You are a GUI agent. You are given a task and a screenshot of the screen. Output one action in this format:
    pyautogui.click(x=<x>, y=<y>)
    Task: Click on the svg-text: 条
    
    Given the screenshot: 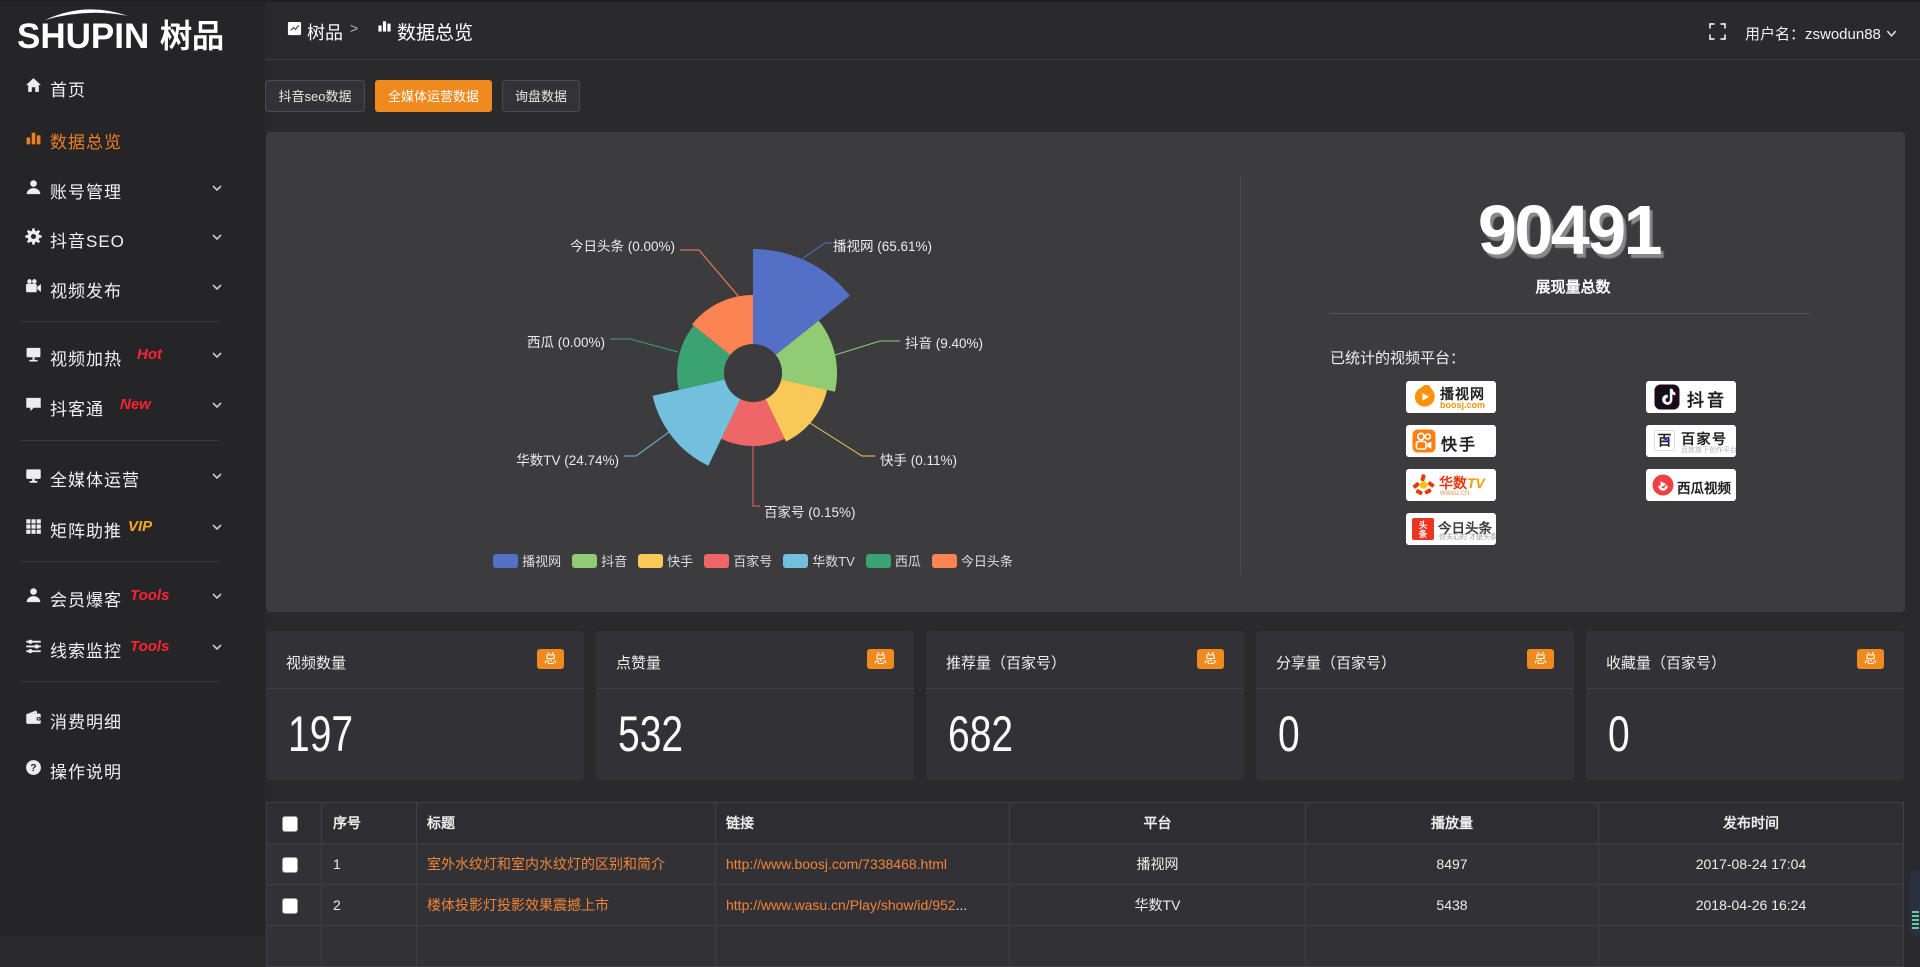 What is the action you would take?
    pyautogui.click(x=1423, y=534)
    